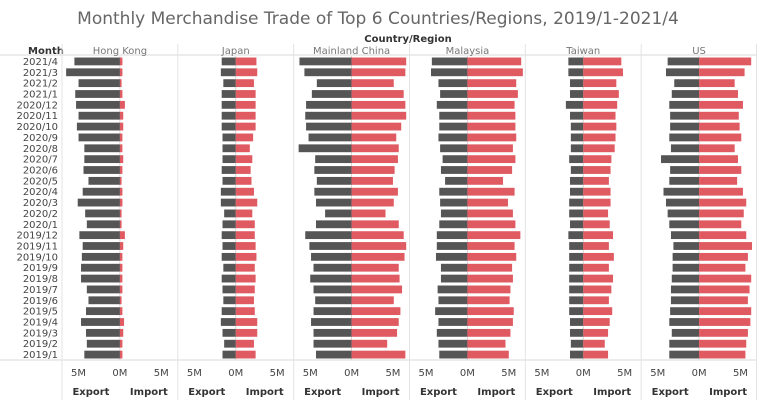 The width and height of the screenshot is (757, 402). What do you see at coordinates (40, 62) in the screenshot?
I see `month-label: 2021/4` at bounding box center [40, 62].